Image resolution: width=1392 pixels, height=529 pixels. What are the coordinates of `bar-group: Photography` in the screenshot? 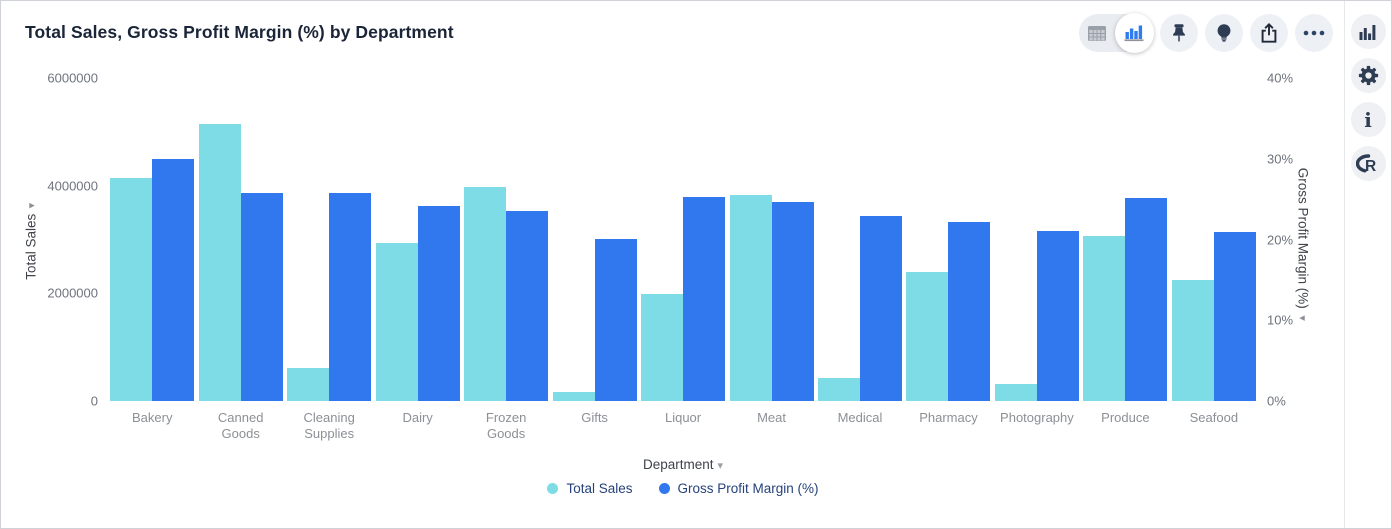 It's located at (1037, 251).